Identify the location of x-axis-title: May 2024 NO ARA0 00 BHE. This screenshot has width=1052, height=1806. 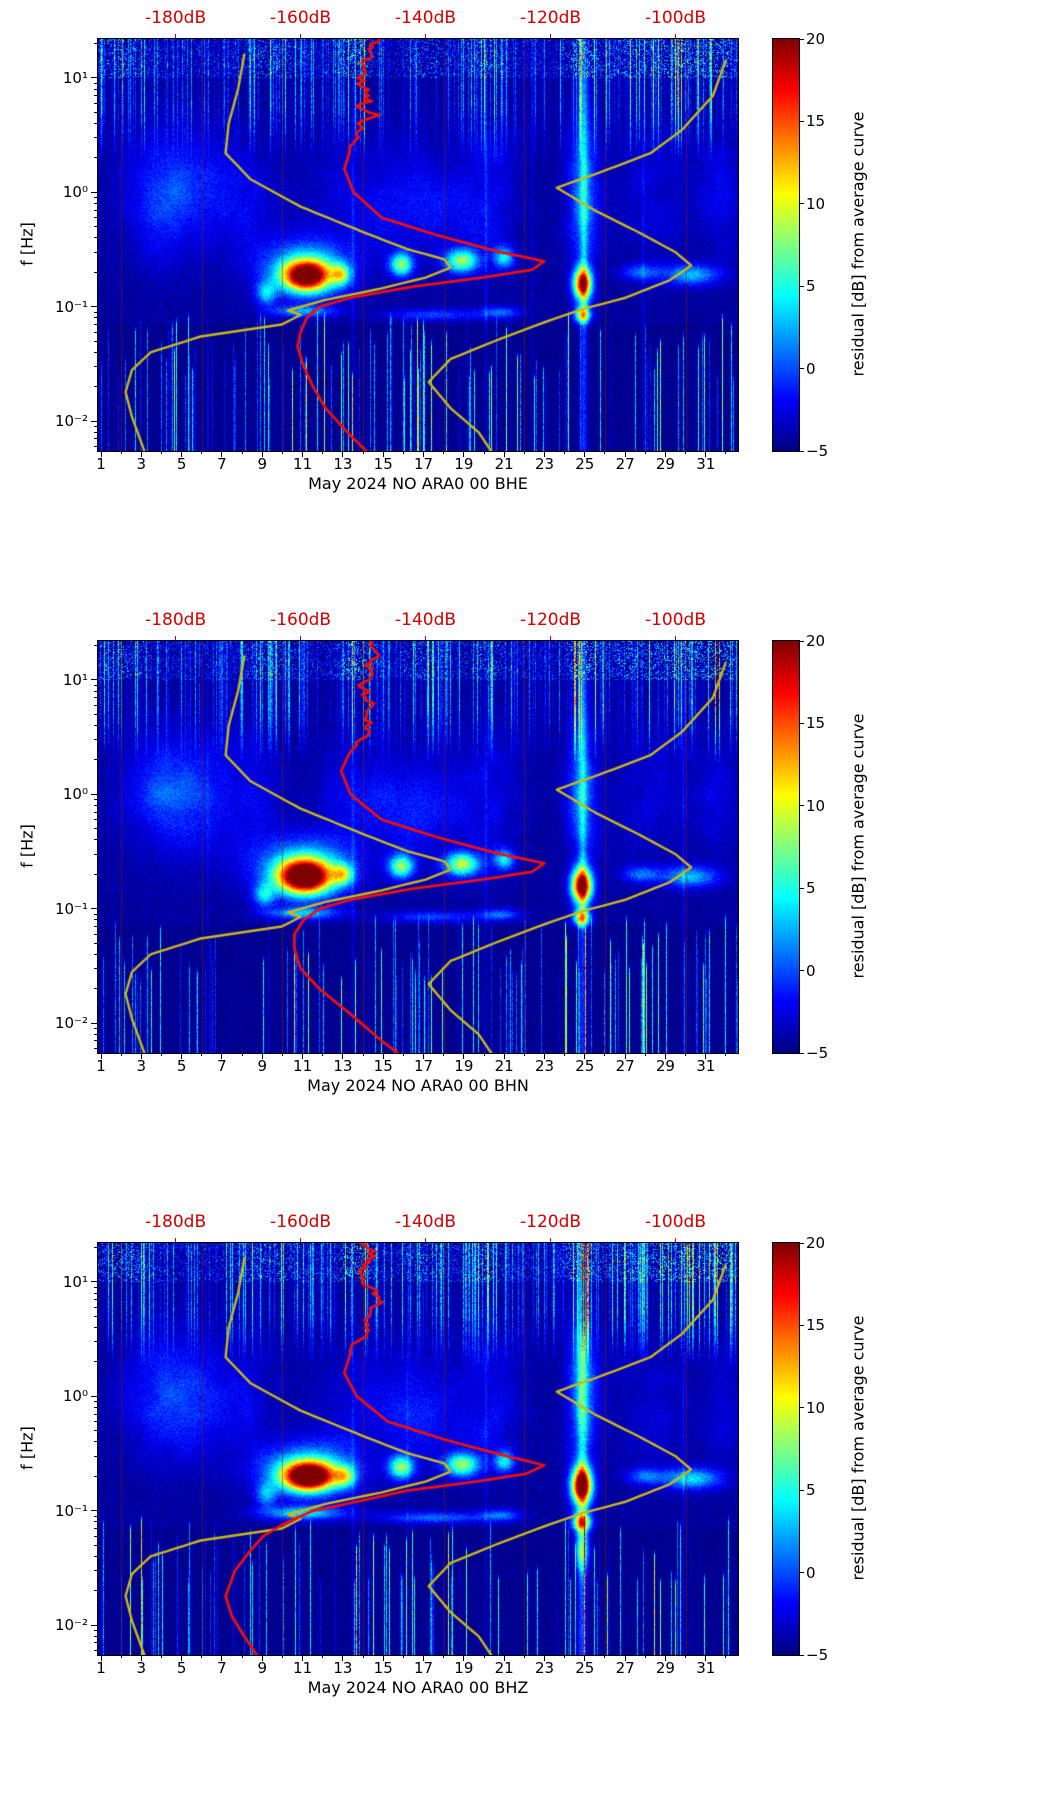
(418, 483).